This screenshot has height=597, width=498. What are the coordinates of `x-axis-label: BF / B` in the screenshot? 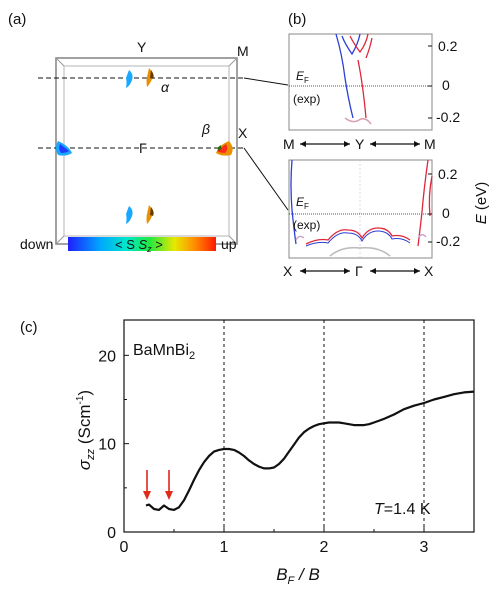 It's located at (298, 576).